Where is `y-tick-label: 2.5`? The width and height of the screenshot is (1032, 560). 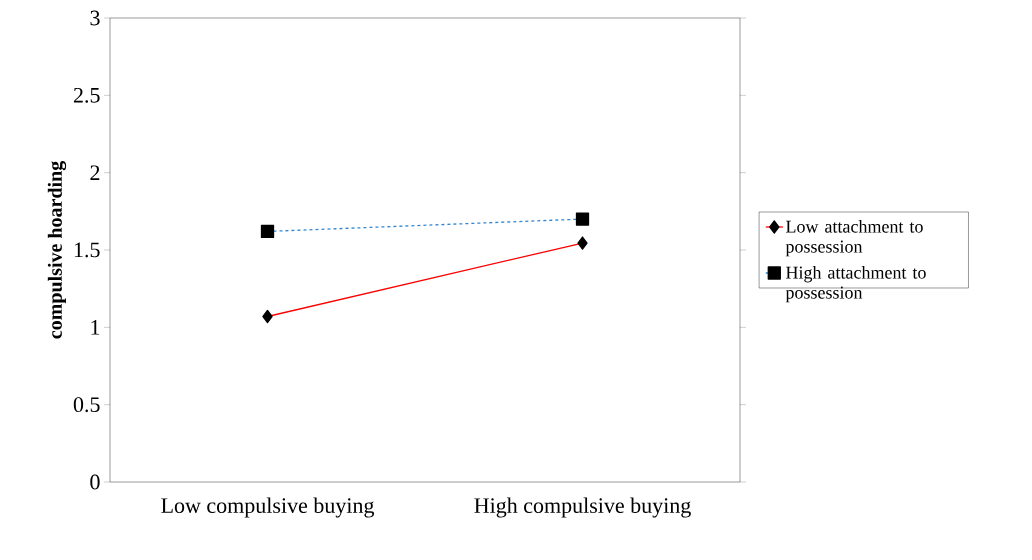 y-tick-label: 2.5 is located at coordinates (86, 95).